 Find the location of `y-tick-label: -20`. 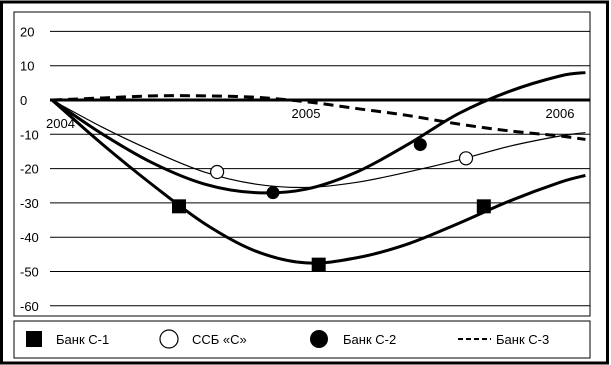

y-tick-label: -20 is located at coordinates (29, 169).